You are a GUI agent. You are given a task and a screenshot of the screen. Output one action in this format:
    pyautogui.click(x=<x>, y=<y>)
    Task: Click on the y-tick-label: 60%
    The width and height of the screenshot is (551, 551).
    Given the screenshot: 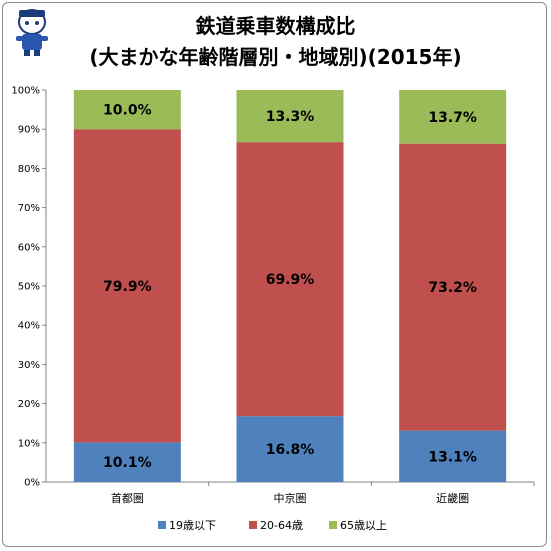 What is the action you would take?
    pyautogui.click(x=29, y=247)
    